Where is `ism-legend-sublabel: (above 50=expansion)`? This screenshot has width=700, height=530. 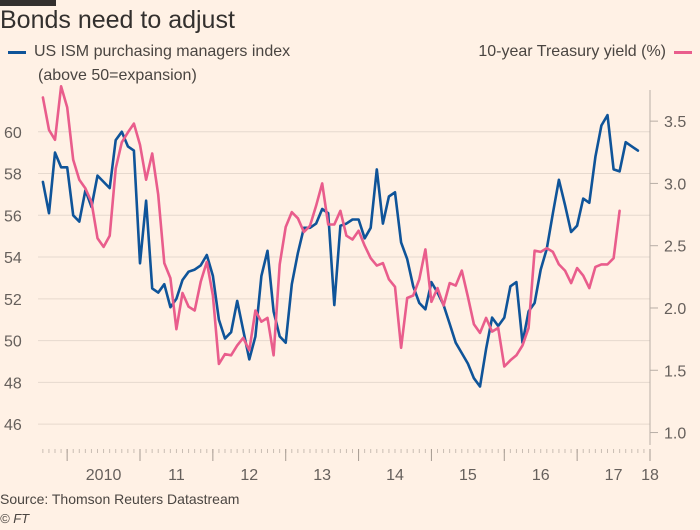 ism-legend-sublabel: (above 50=expansion) is located at coordinates (117, 75).